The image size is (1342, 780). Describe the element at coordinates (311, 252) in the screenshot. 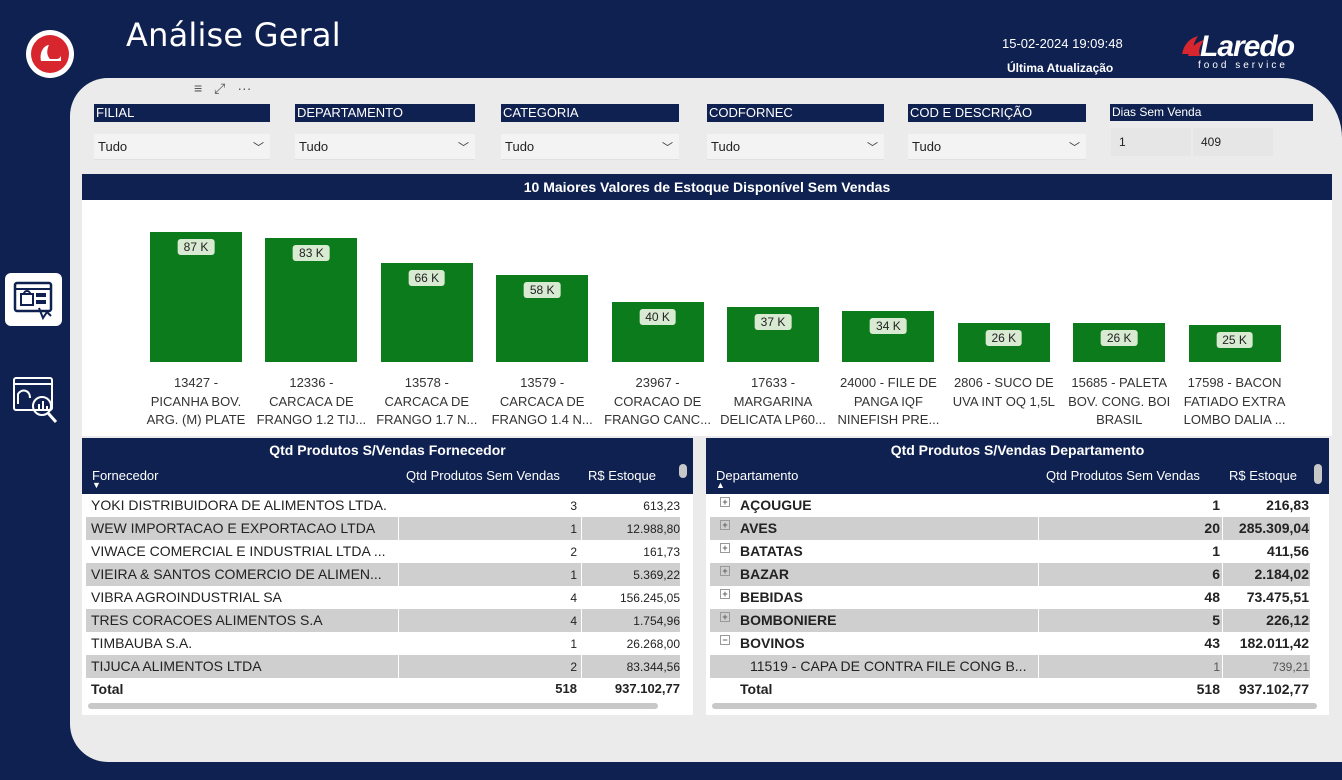

I see `bar-data-label: 83 K` at that location.